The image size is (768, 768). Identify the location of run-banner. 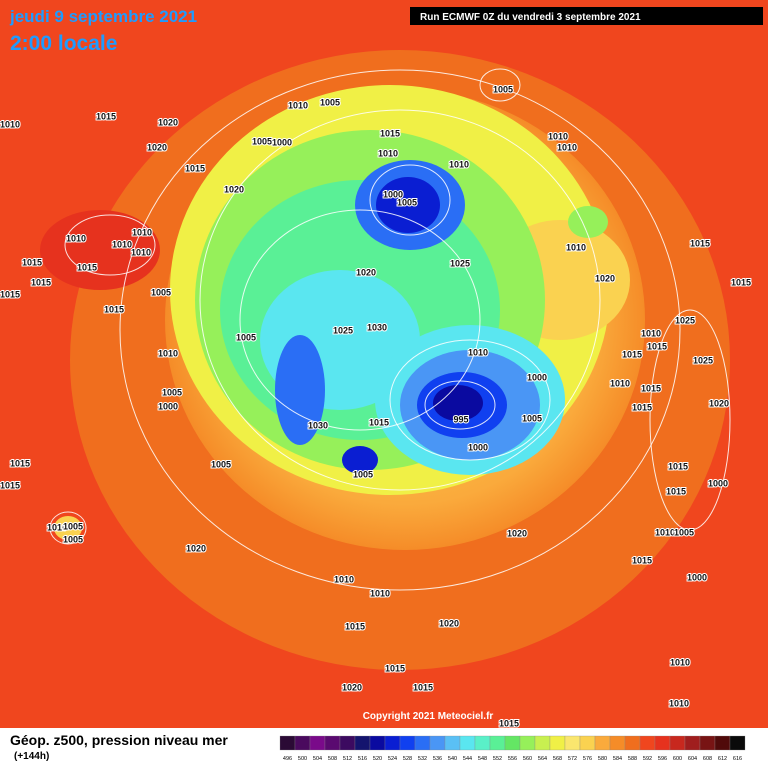
(586, 16).